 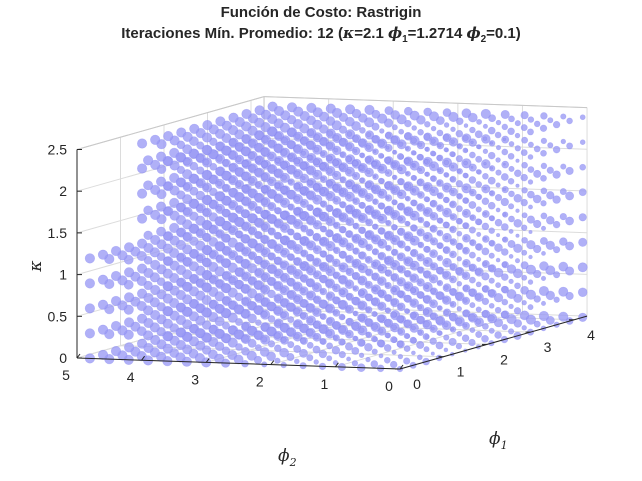 I want to click on x-axis-label: ϕ1, so click(x=498, y=440).